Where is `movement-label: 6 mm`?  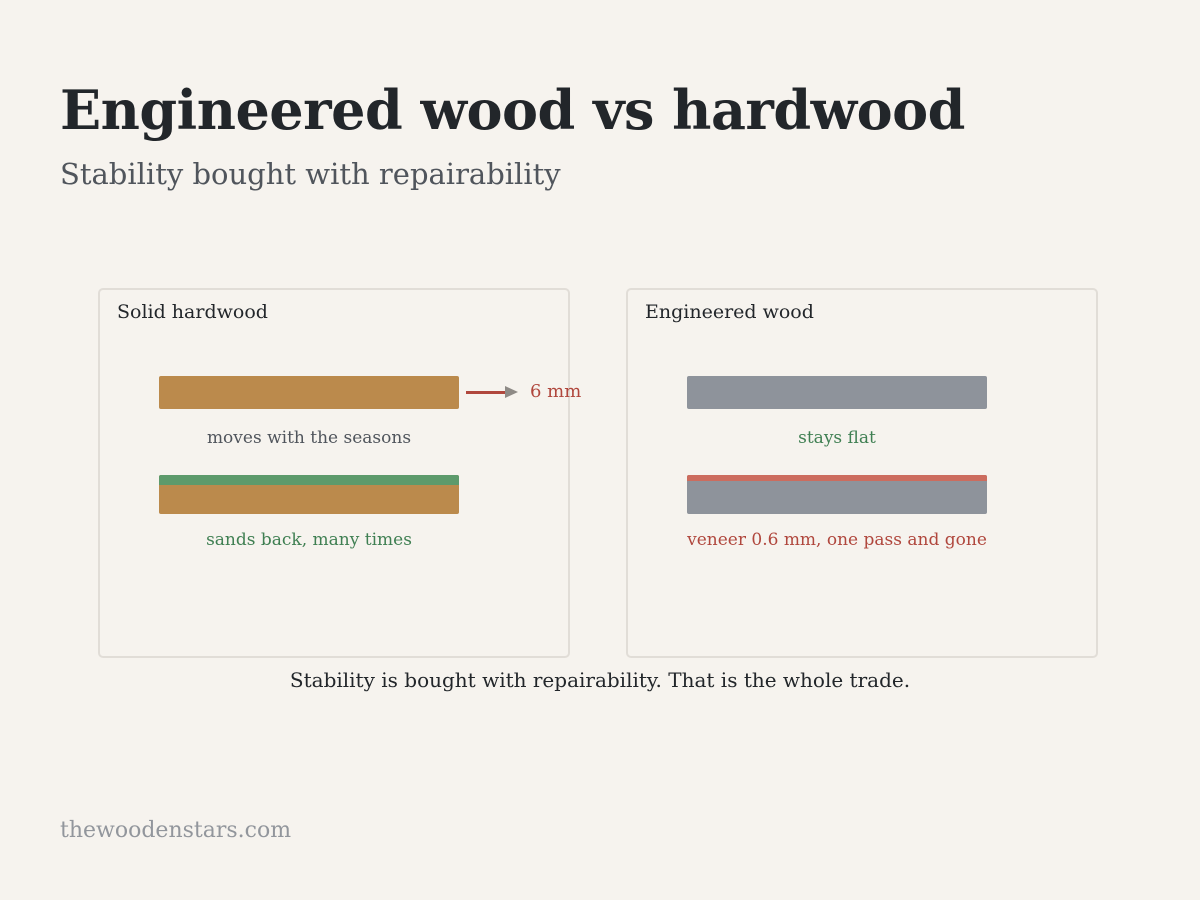
movement-label: 6 mm is located at coordinates (556, 391).